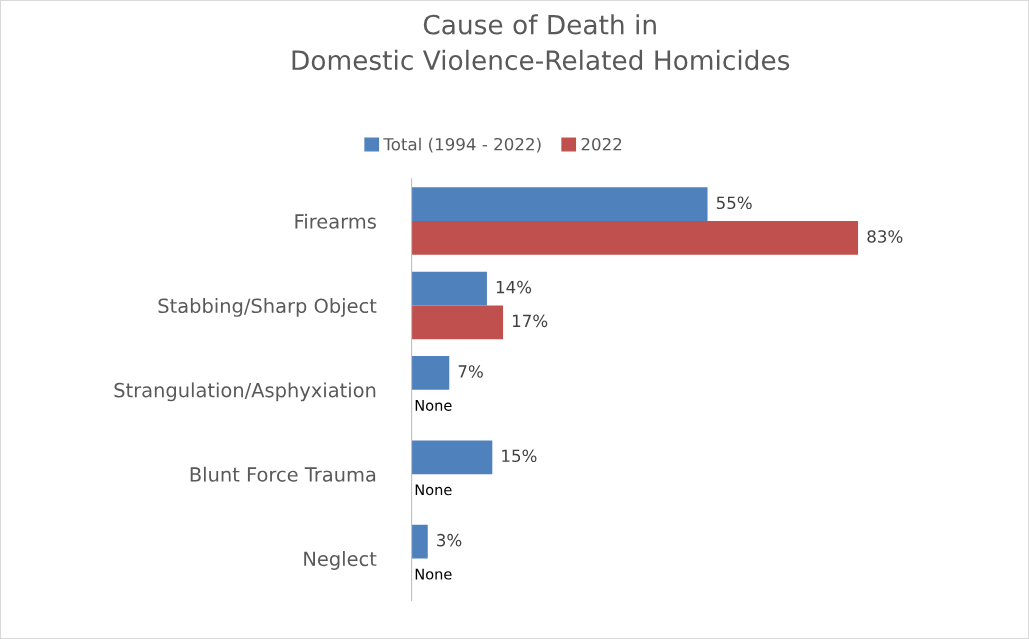 Image resolution: width=1029 pixels, height=639 pixels. What do you see at coordinates (267, 307) in the screenshot?
I see `y-tick-label: Stabbing/Sharp Object` at bounding box center [267, 307].